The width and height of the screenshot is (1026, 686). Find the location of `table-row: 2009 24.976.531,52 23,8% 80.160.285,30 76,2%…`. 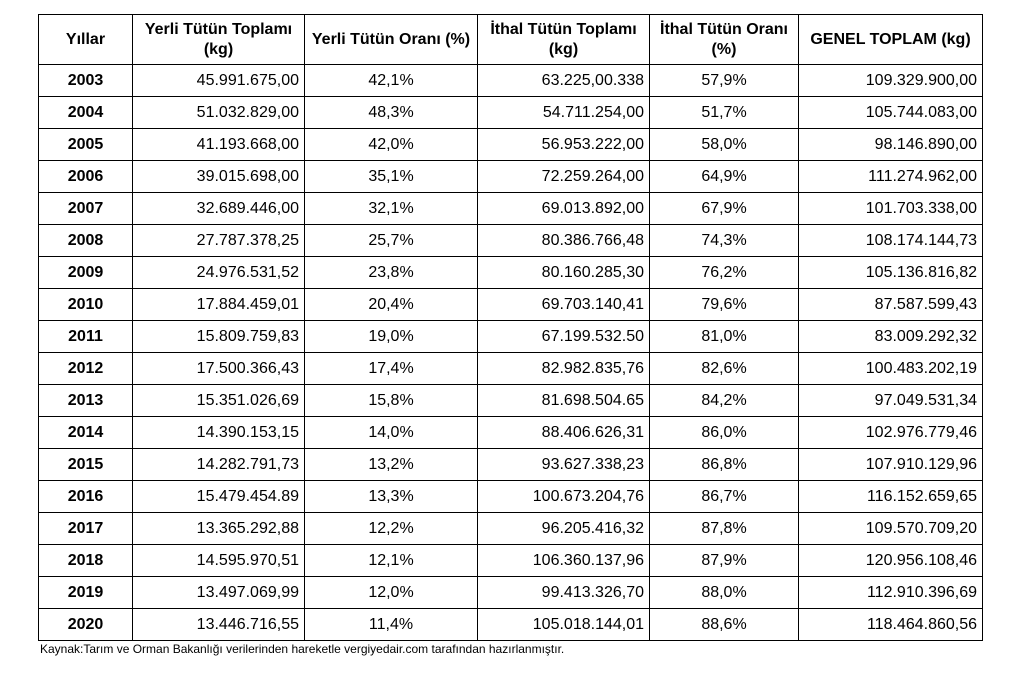

table-row: 2009 24.976.531,52 23,8% 80.160.285,30 76,2%… is located at coordinates (510, 272).